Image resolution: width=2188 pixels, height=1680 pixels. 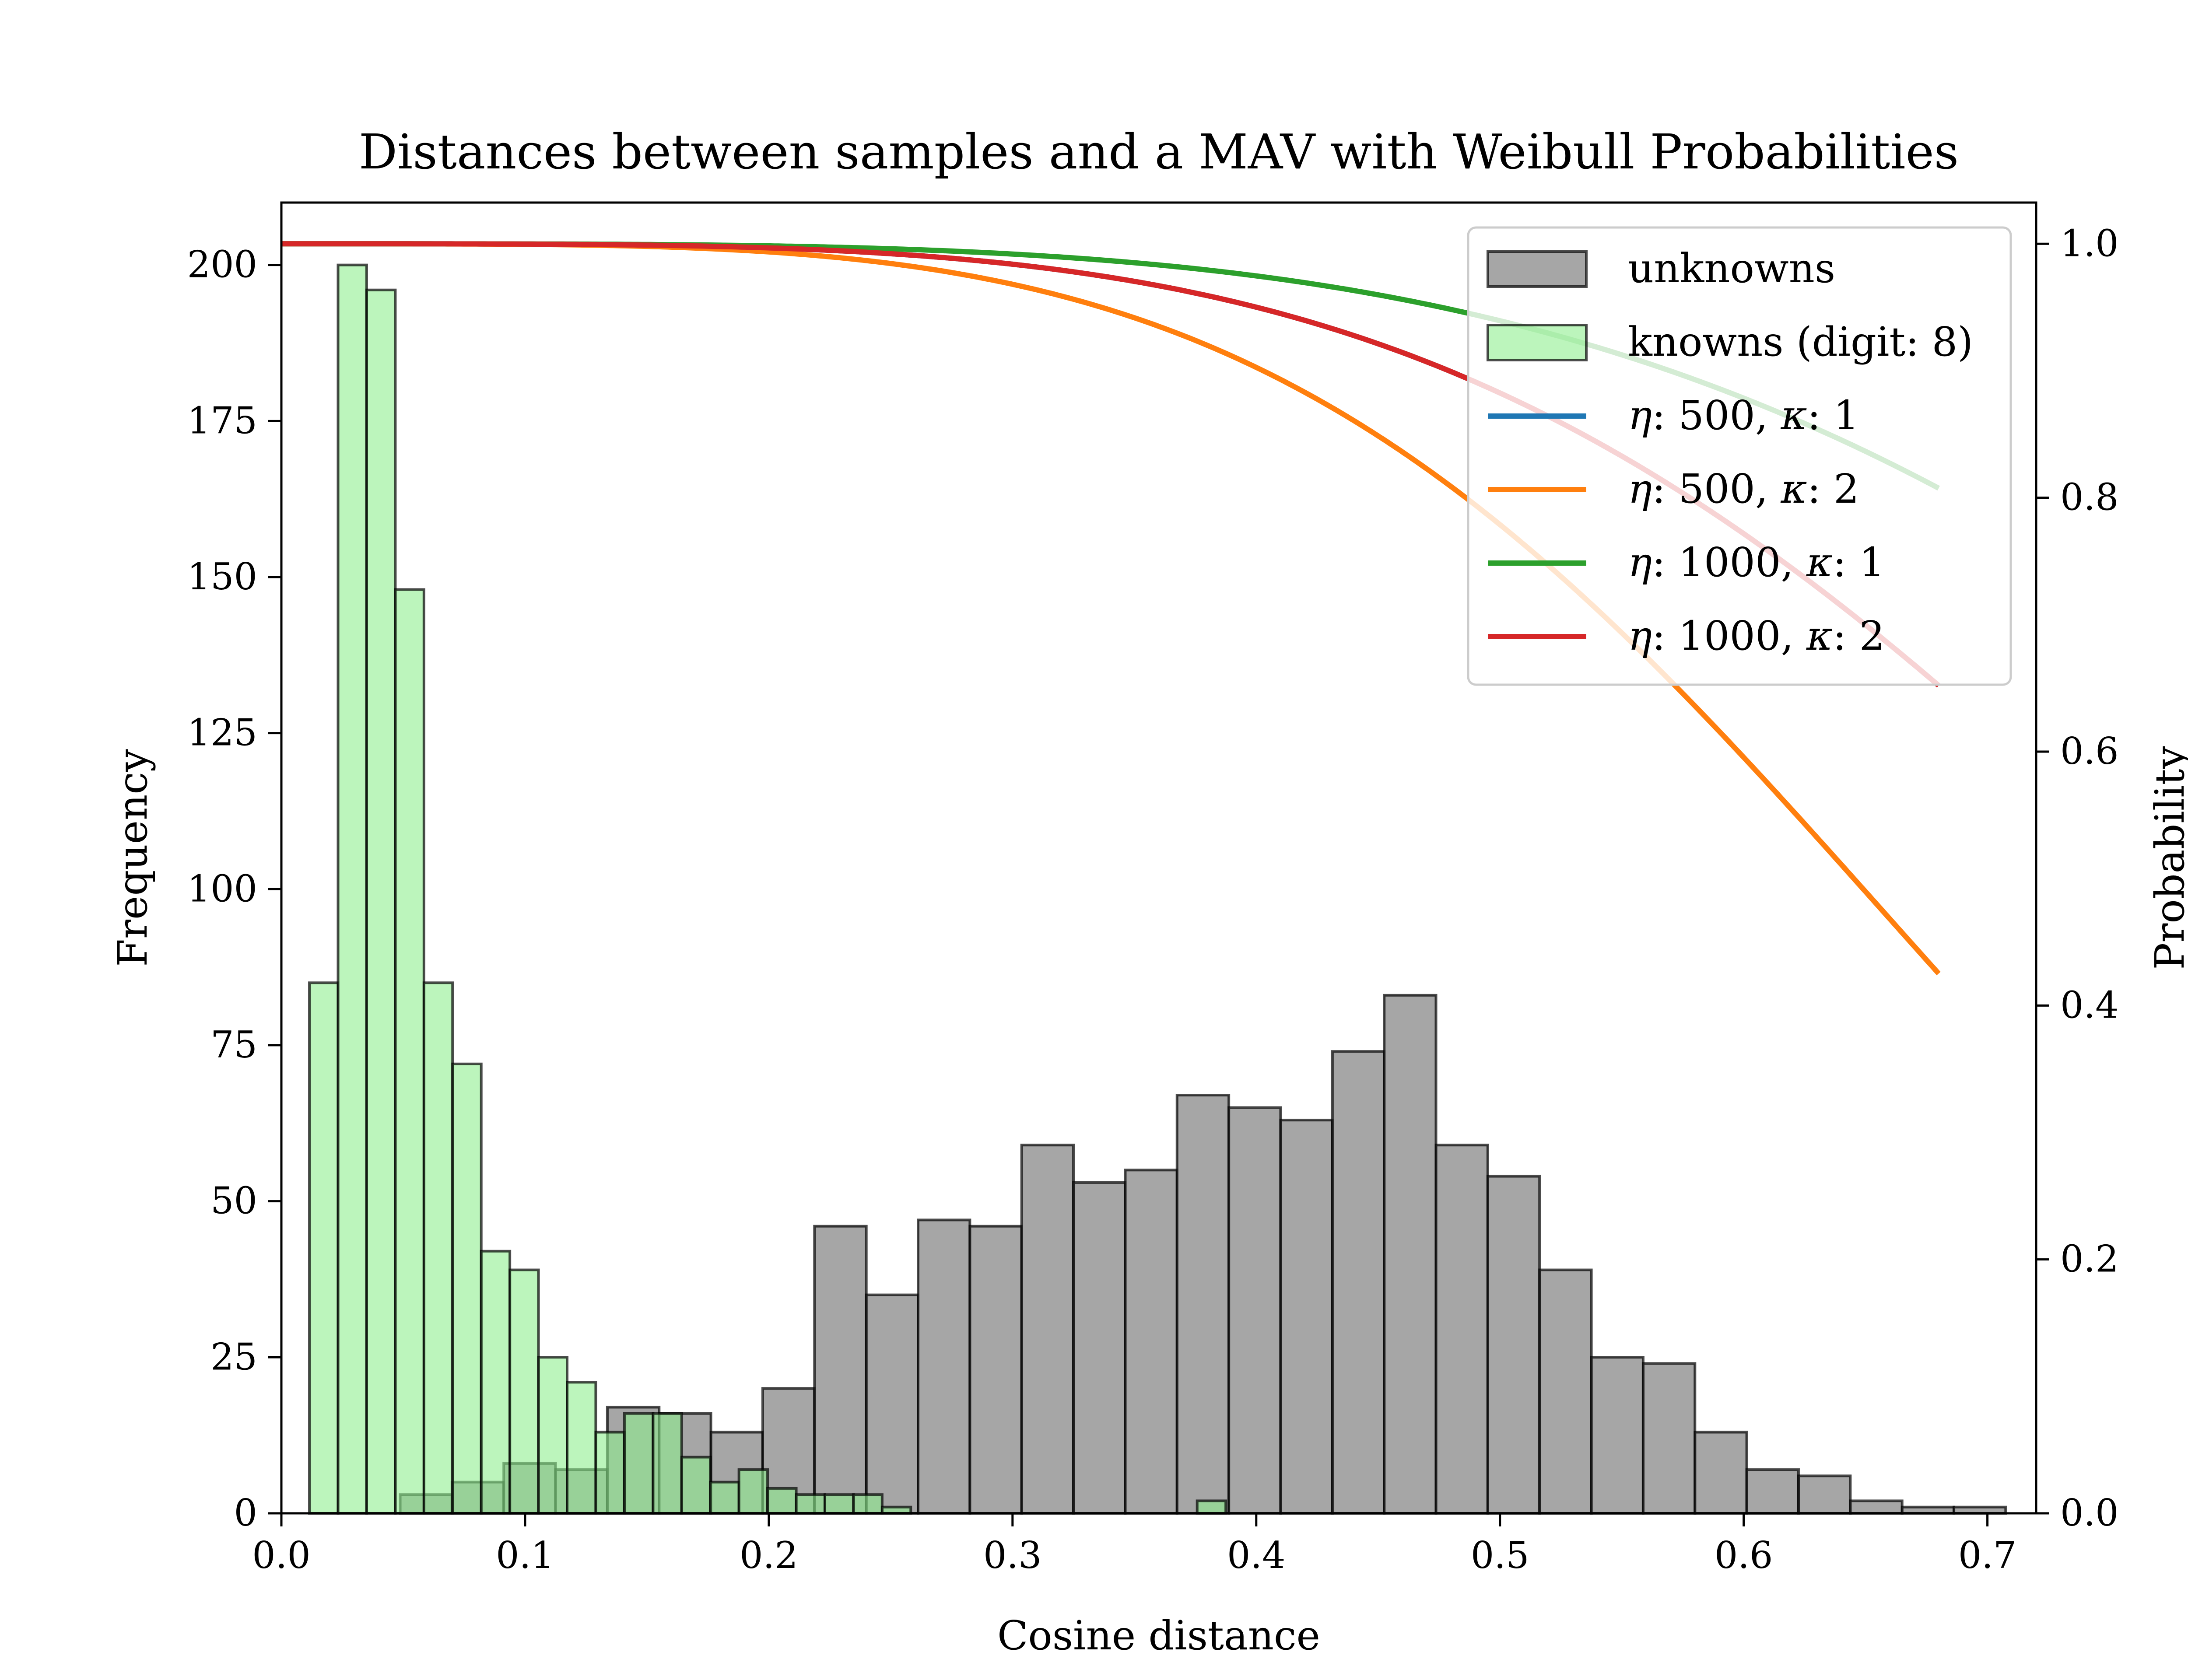 What do you see at coordinates (245, 1512) in the screenshot?
I see `y-tick-label: 0` at bounding box center [245, 1512].